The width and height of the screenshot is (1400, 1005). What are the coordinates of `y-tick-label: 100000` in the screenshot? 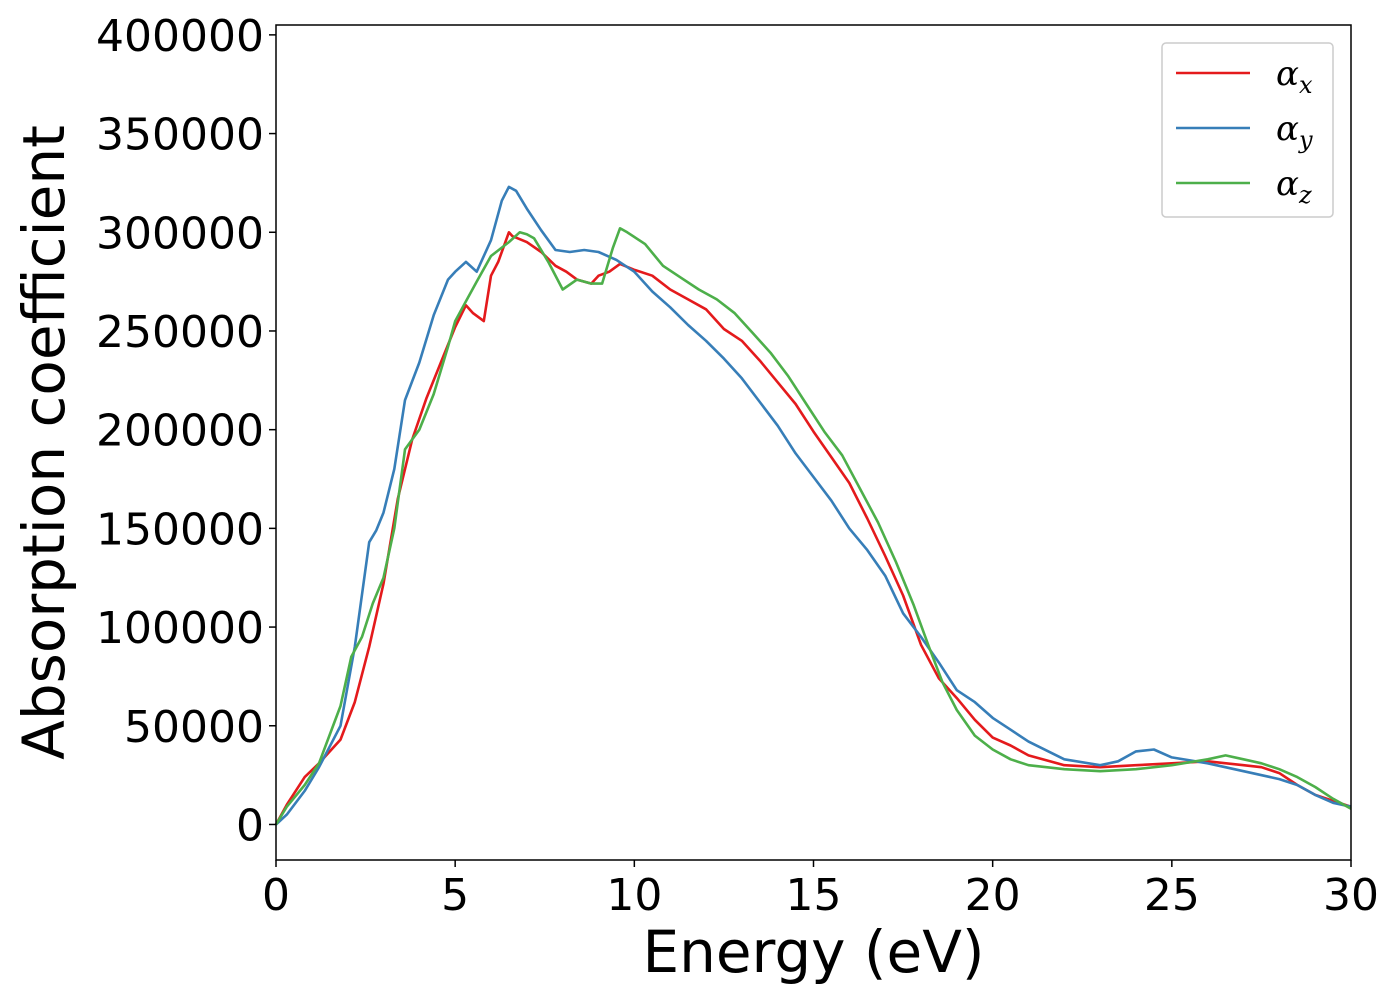 It's located at (180, 628).